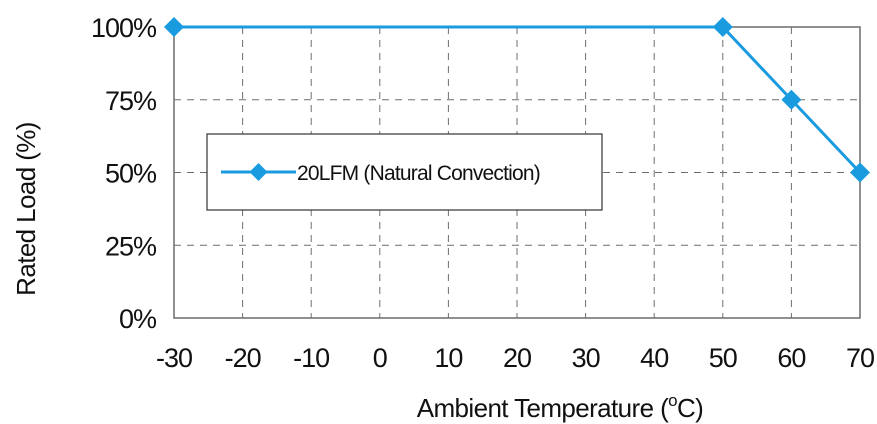  I want to click on x-tick-label: 50, so click(723, 358).